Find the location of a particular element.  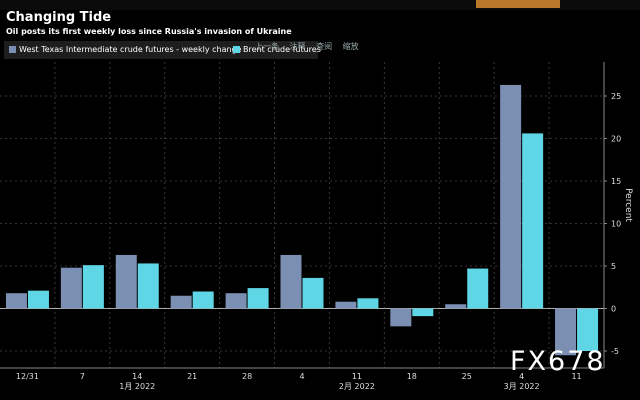

x-tick-label: 25 is located at coordinates (467, 376).